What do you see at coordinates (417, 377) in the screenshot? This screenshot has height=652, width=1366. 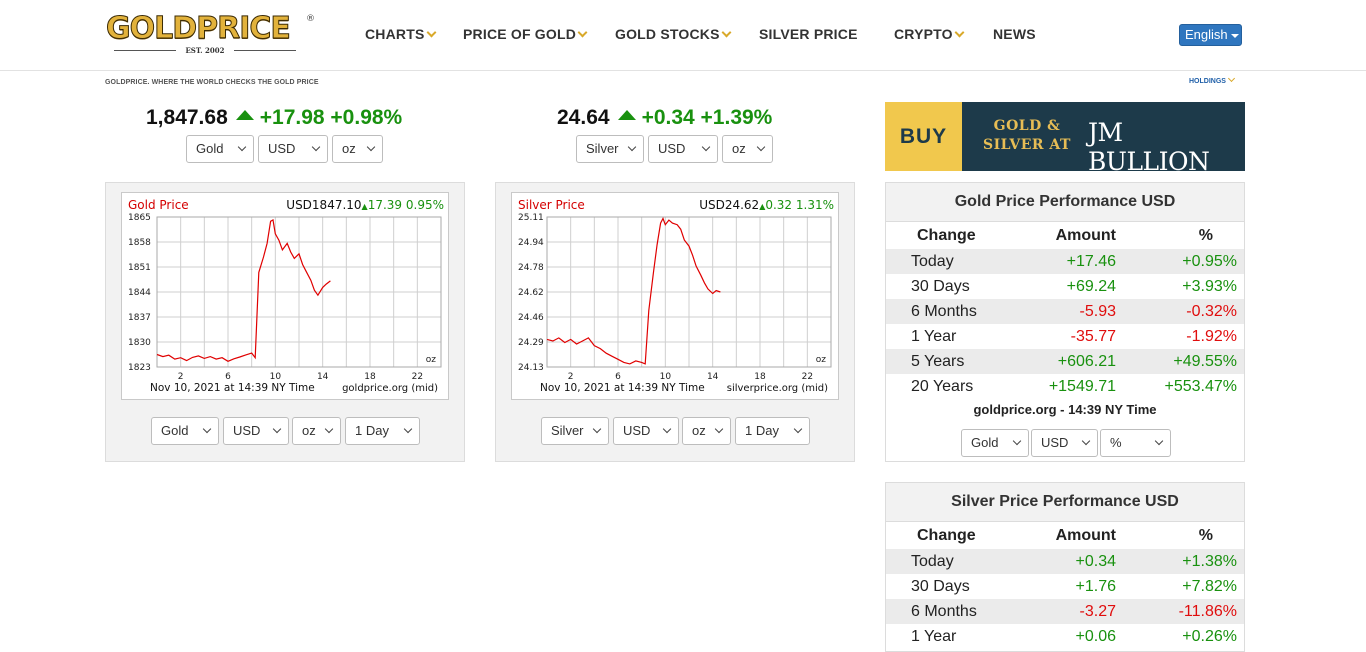 I see `x-tick-label: 22` at bounding box center [417, 377].